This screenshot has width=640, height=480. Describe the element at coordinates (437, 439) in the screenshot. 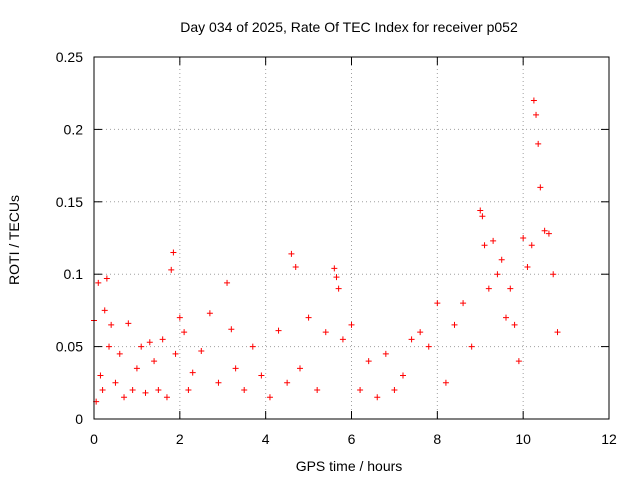

I see `x-tick-label: 8` at that location.